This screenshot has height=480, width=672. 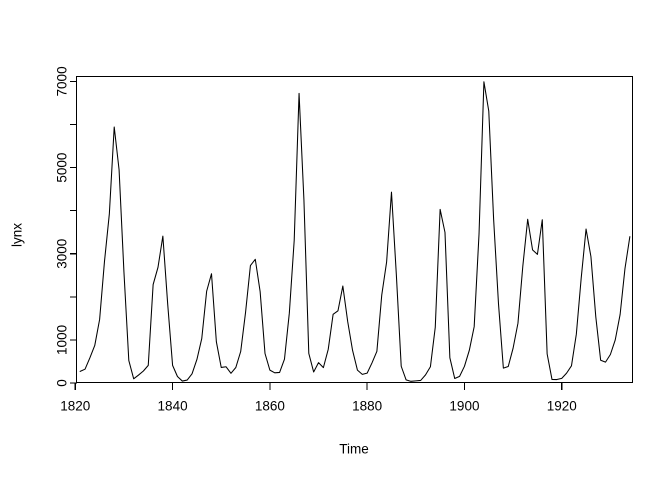 I want to click on y-axis-title: lynx, so click(x=17, y=235).